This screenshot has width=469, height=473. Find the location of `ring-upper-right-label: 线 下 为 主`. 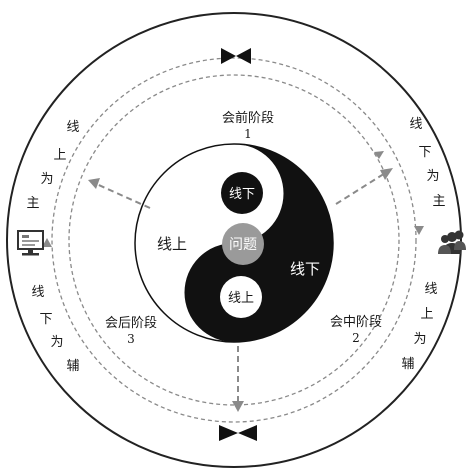

ring-upper-right-label: 线 下 为 主 is located at coordinates (427, 163).